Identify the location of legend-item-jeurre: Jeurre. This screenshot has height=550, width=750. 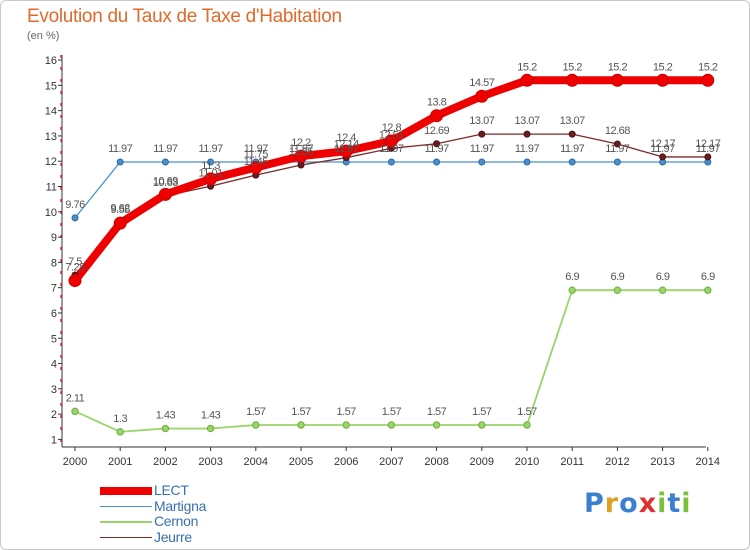
(153, 537).